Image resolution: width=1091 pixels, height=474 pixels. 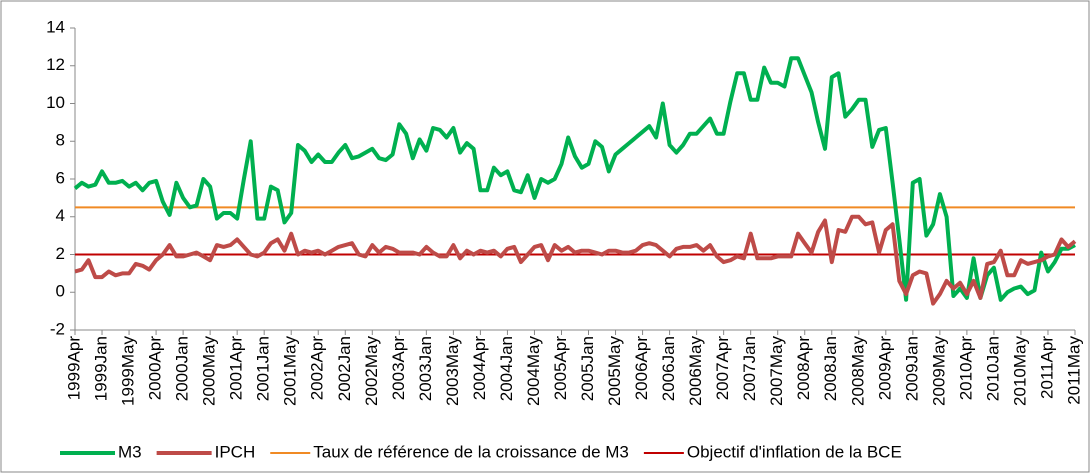 I want to click on x-tick-label: 2009May, so click(x=938, y=371).